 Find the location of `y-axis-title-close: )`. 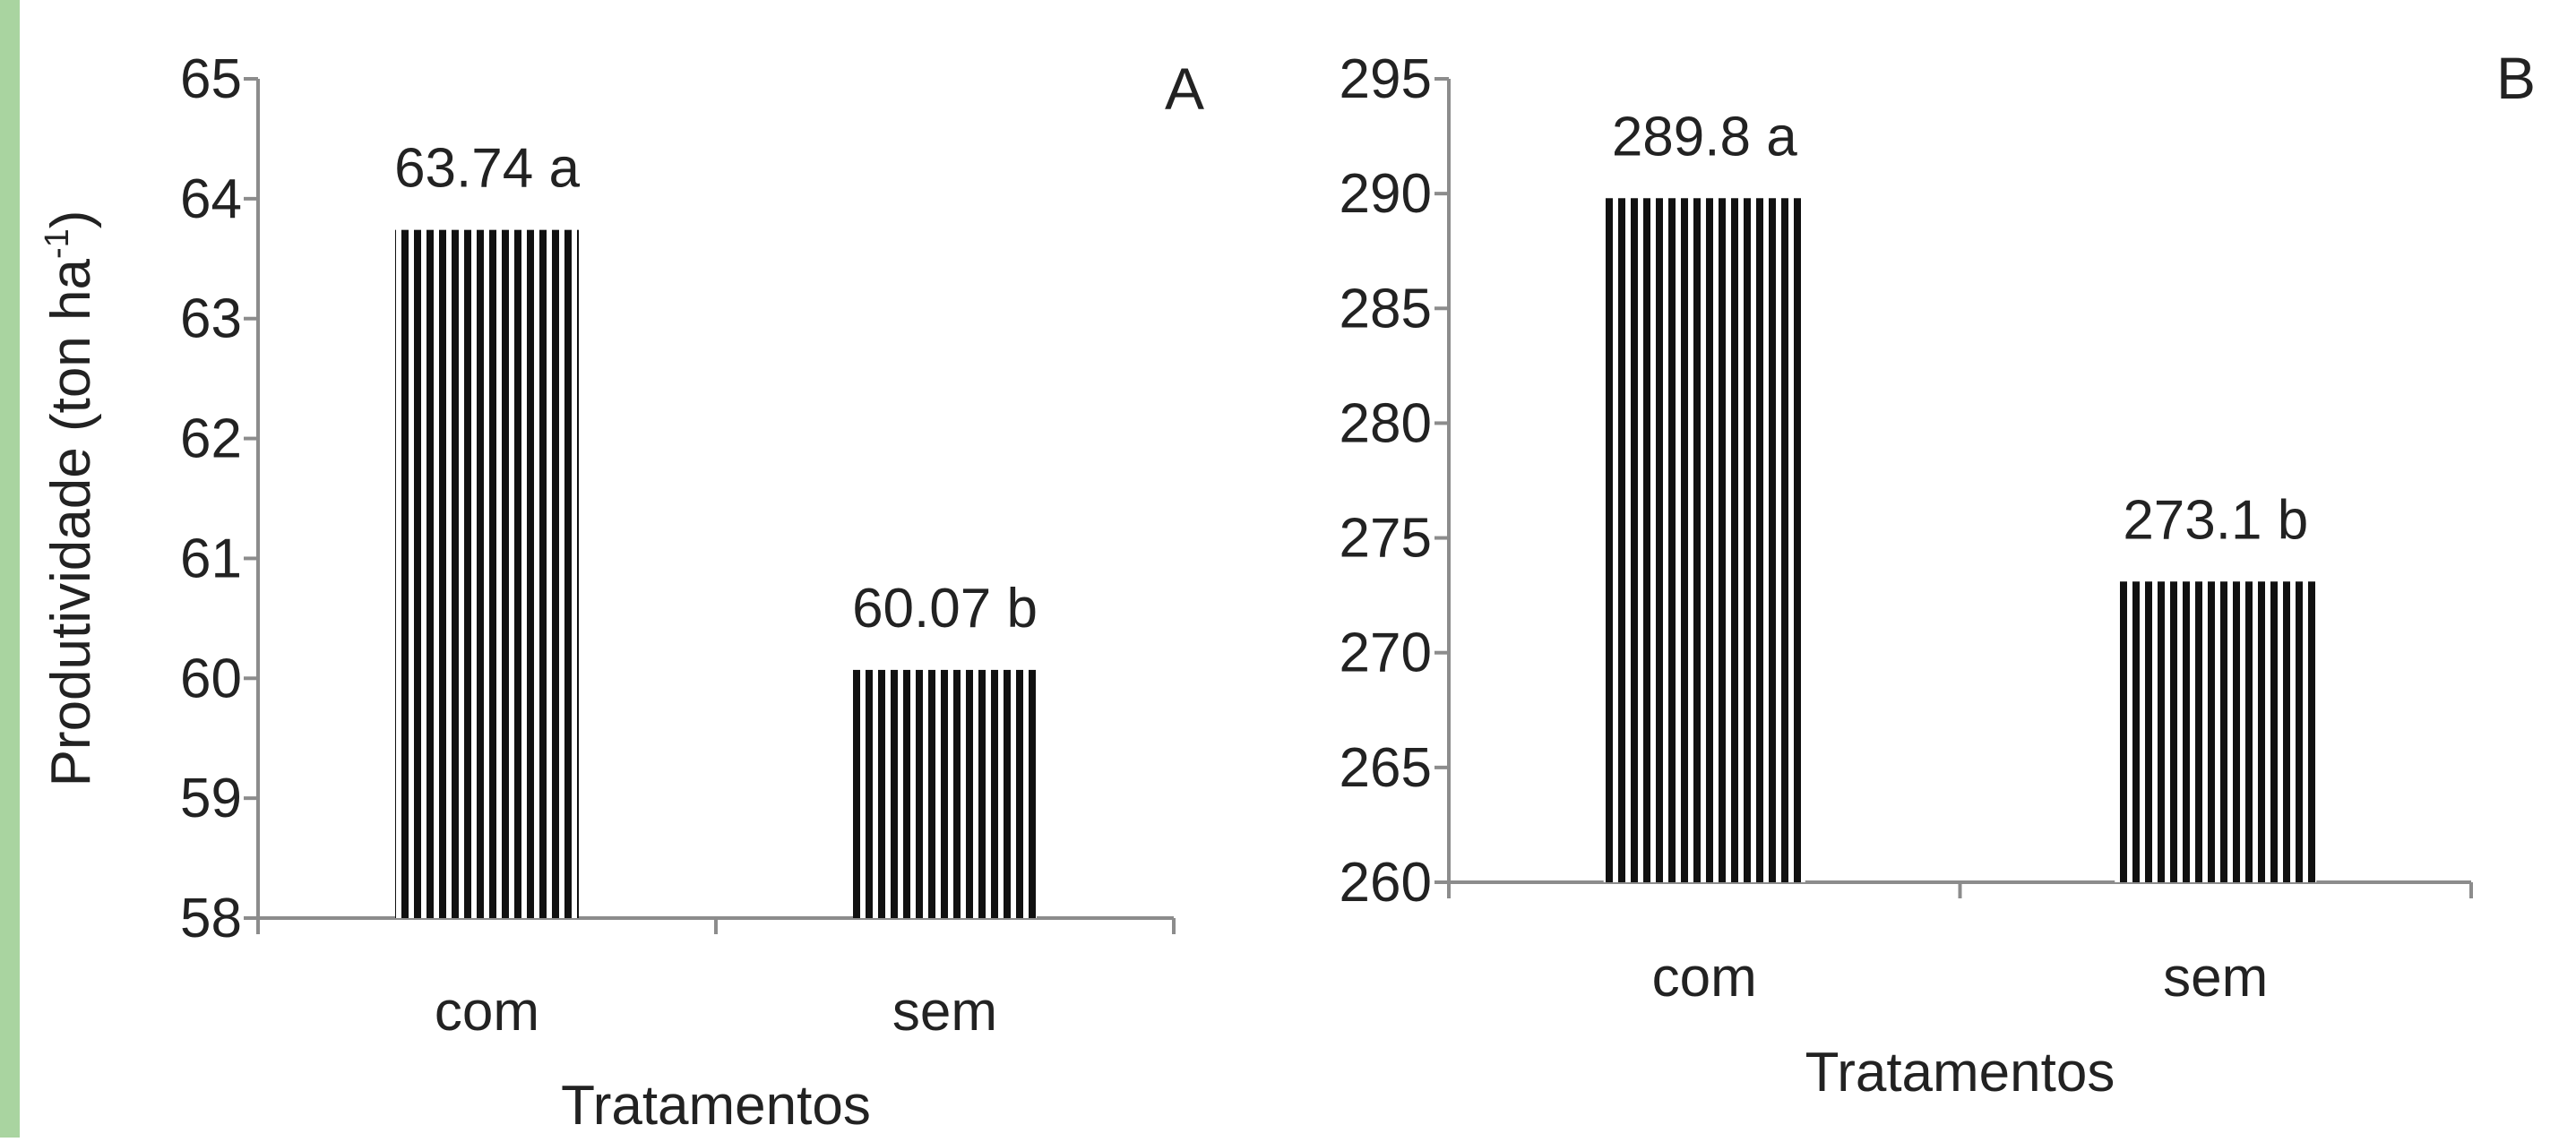

y-axis-title-close: ) is located at coordinates (71, 219).